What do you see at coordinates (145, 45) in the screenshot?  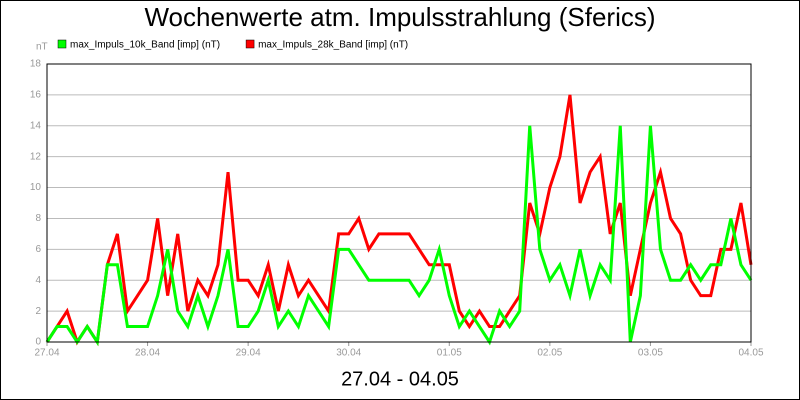 I see `legend-label: max_Impuls_10k_Band [imp] (nT)` at bounding box center [145, 45].